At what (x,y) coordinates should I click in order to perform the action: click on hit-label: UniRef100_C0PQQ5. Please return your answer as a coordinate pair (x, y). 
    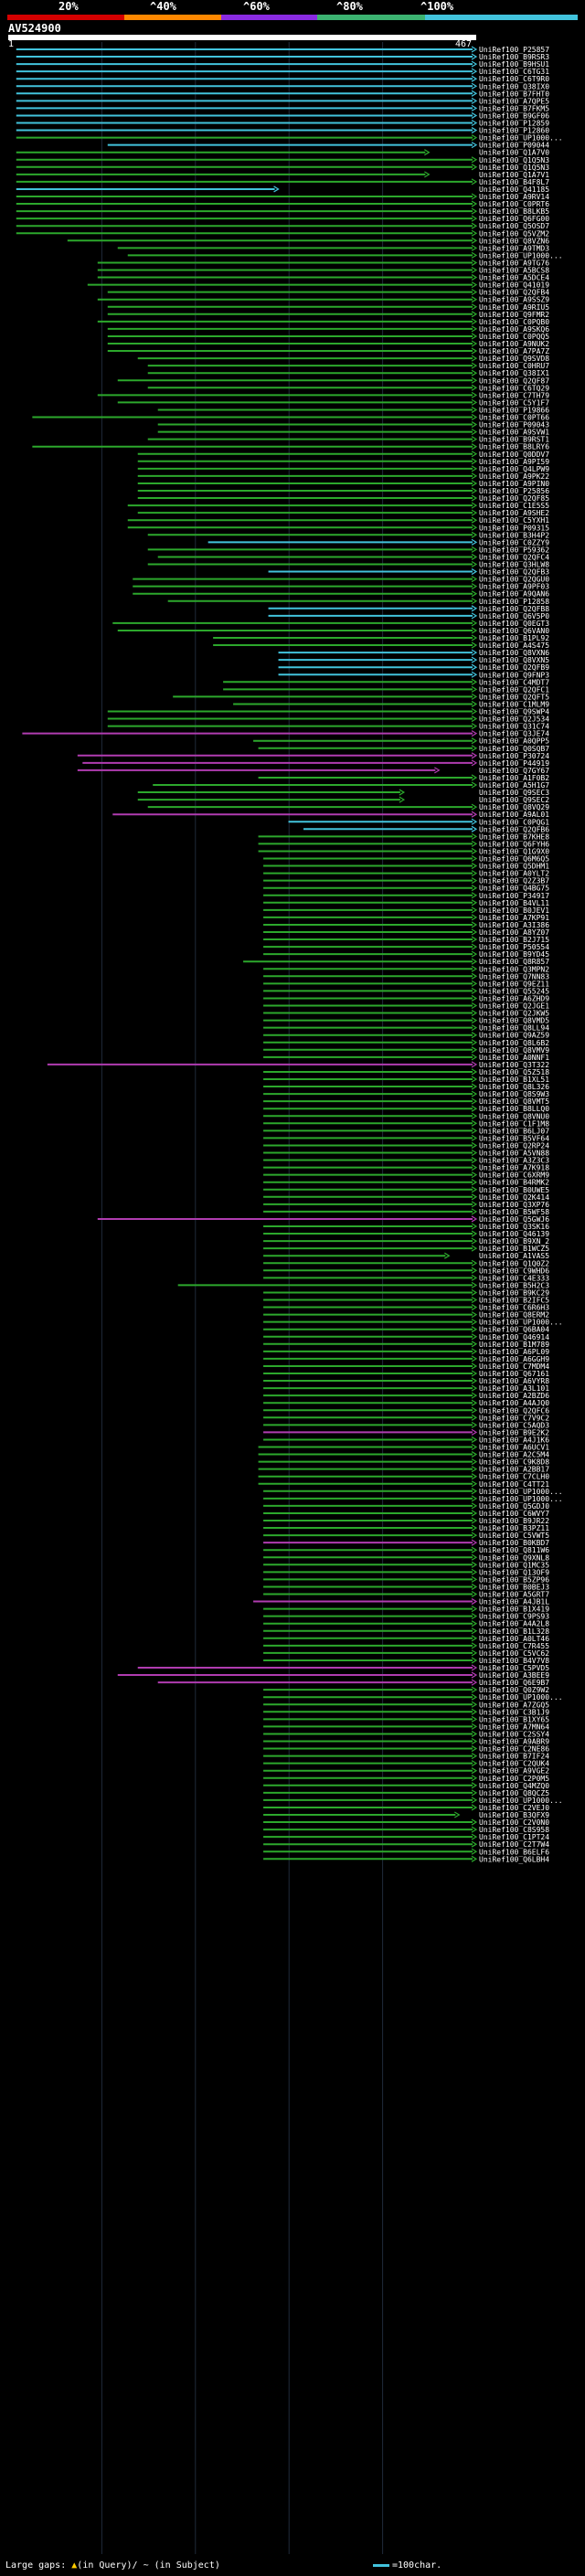
    Looking at the image, I should click on (514, 337).